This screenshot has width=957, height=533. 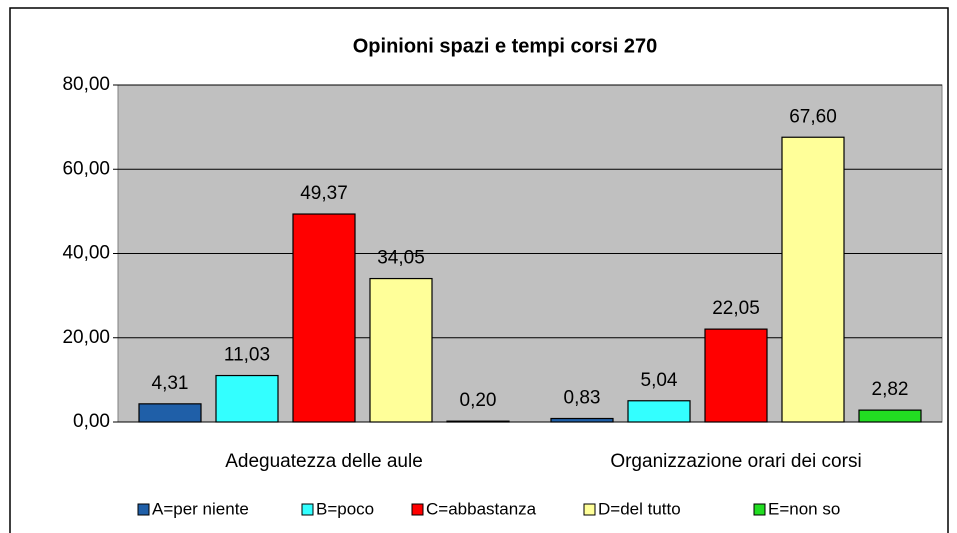 What do you see at coordinates (86, 337) in the screenshot?
I see `y-tick-label: 20,00` at bounding box center [86, 337].